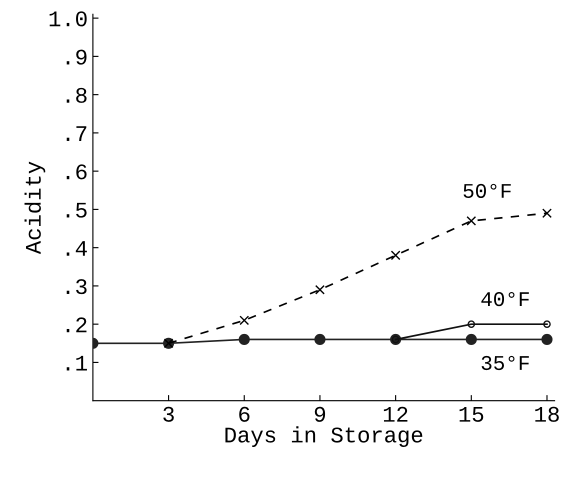 Image resolution: width=563 pixels, height=477 pixels. I want to click on x-tick-label: 3, so click(168, 414).